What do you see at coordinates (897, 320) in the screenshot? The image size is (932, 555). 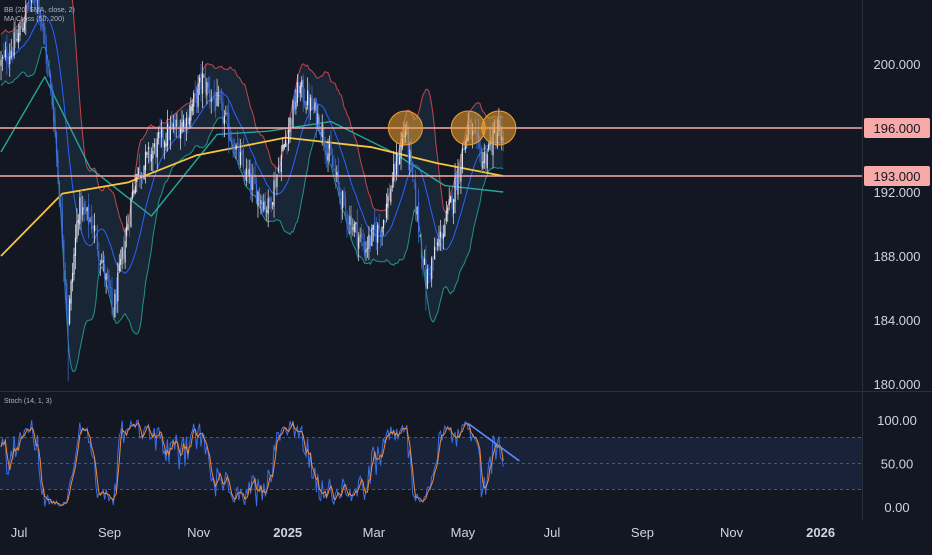 I see `price-tick-label: 184.000` at bounding box center [897, 320].